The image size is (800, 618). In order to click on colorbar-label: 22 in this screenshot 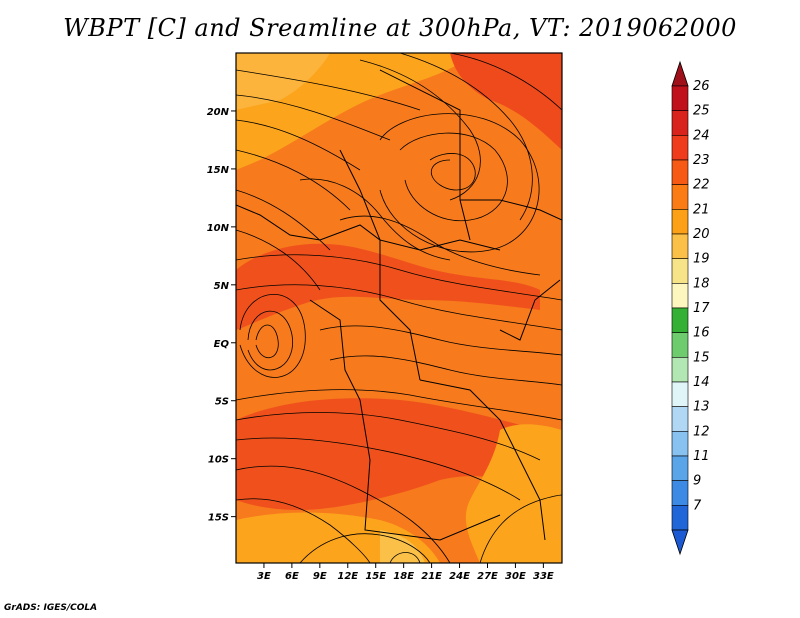, I will do `click(701, 185)`.